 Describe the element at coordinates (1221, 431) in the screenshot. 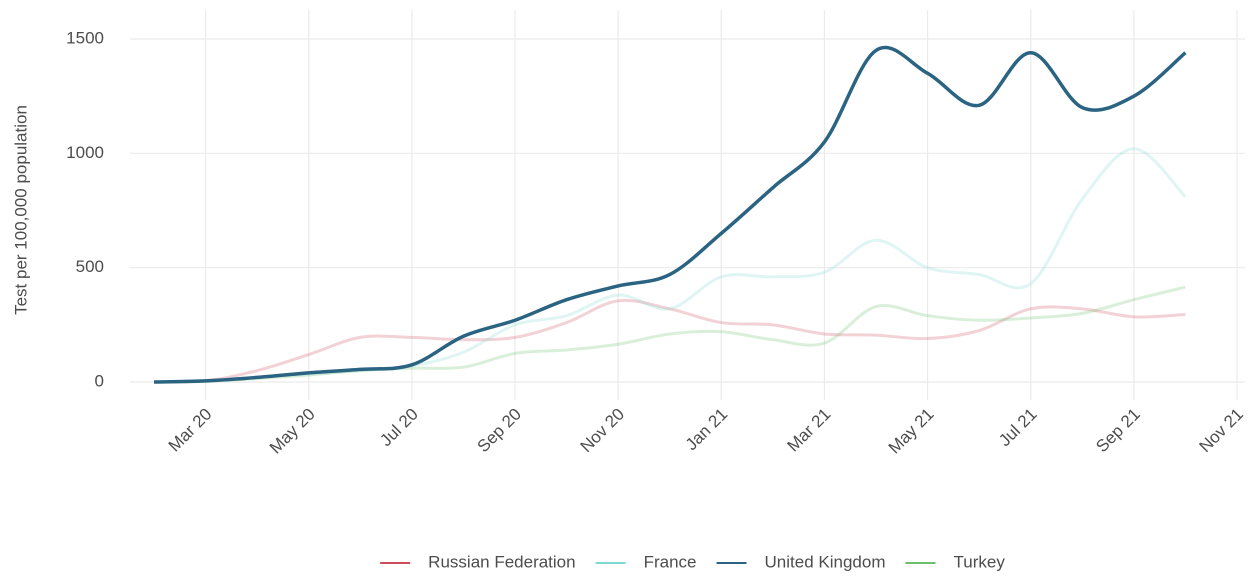

I see `x-tick-label: Nov 21` at that location.